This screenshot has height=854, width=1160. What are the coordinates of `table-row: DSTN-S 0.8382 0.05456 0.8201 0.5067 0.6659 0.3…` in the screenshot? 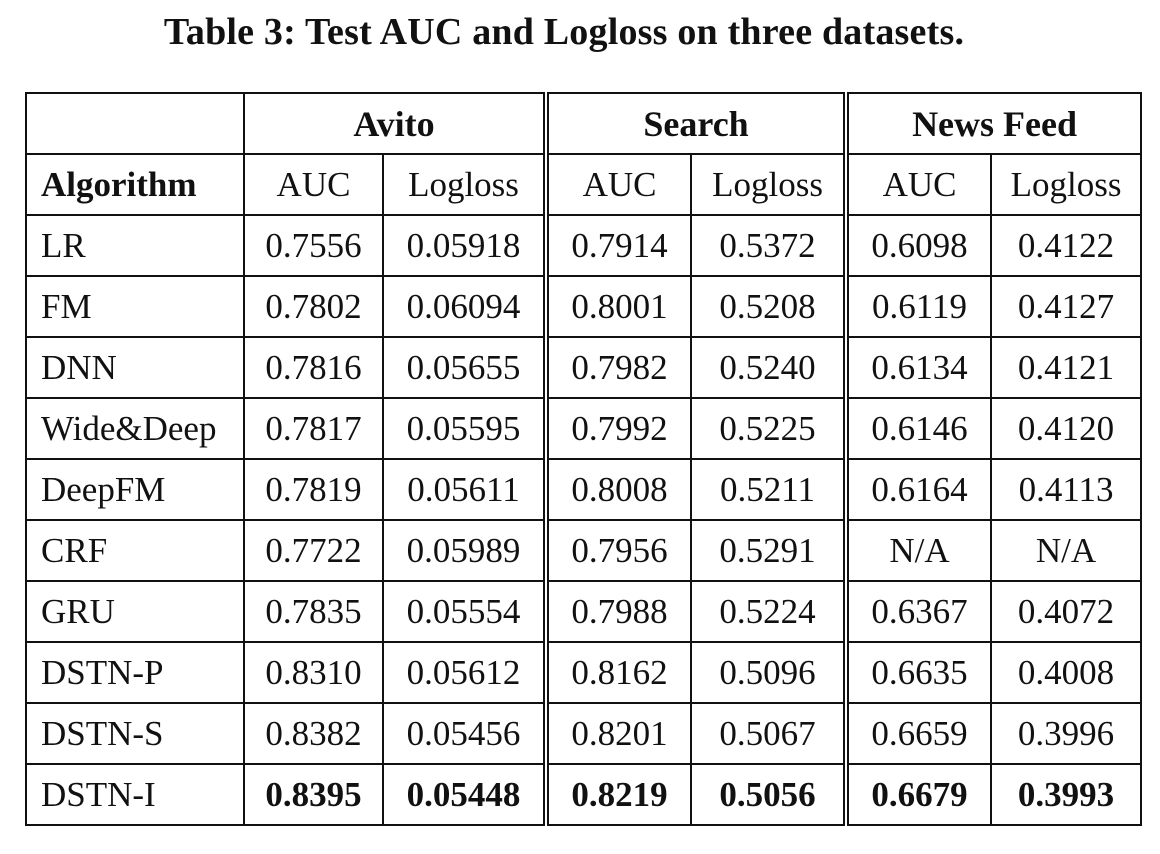 It's located at (584, 733).